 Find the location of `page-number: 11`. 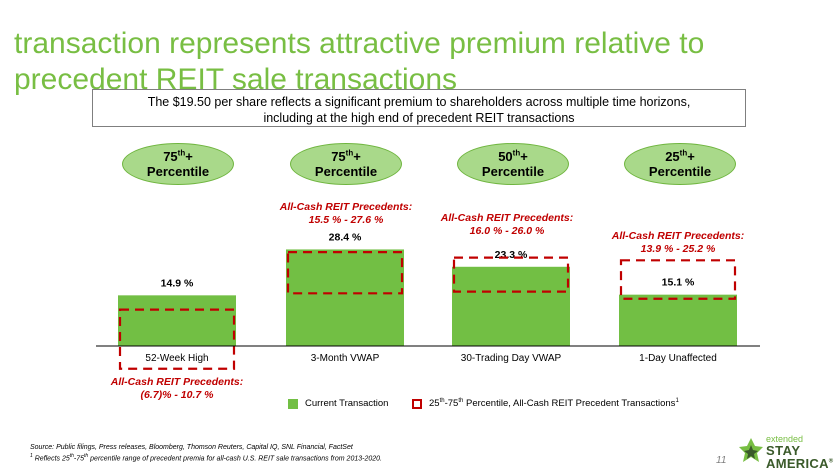

page-number: 11 is located at coordinates (721, 460).